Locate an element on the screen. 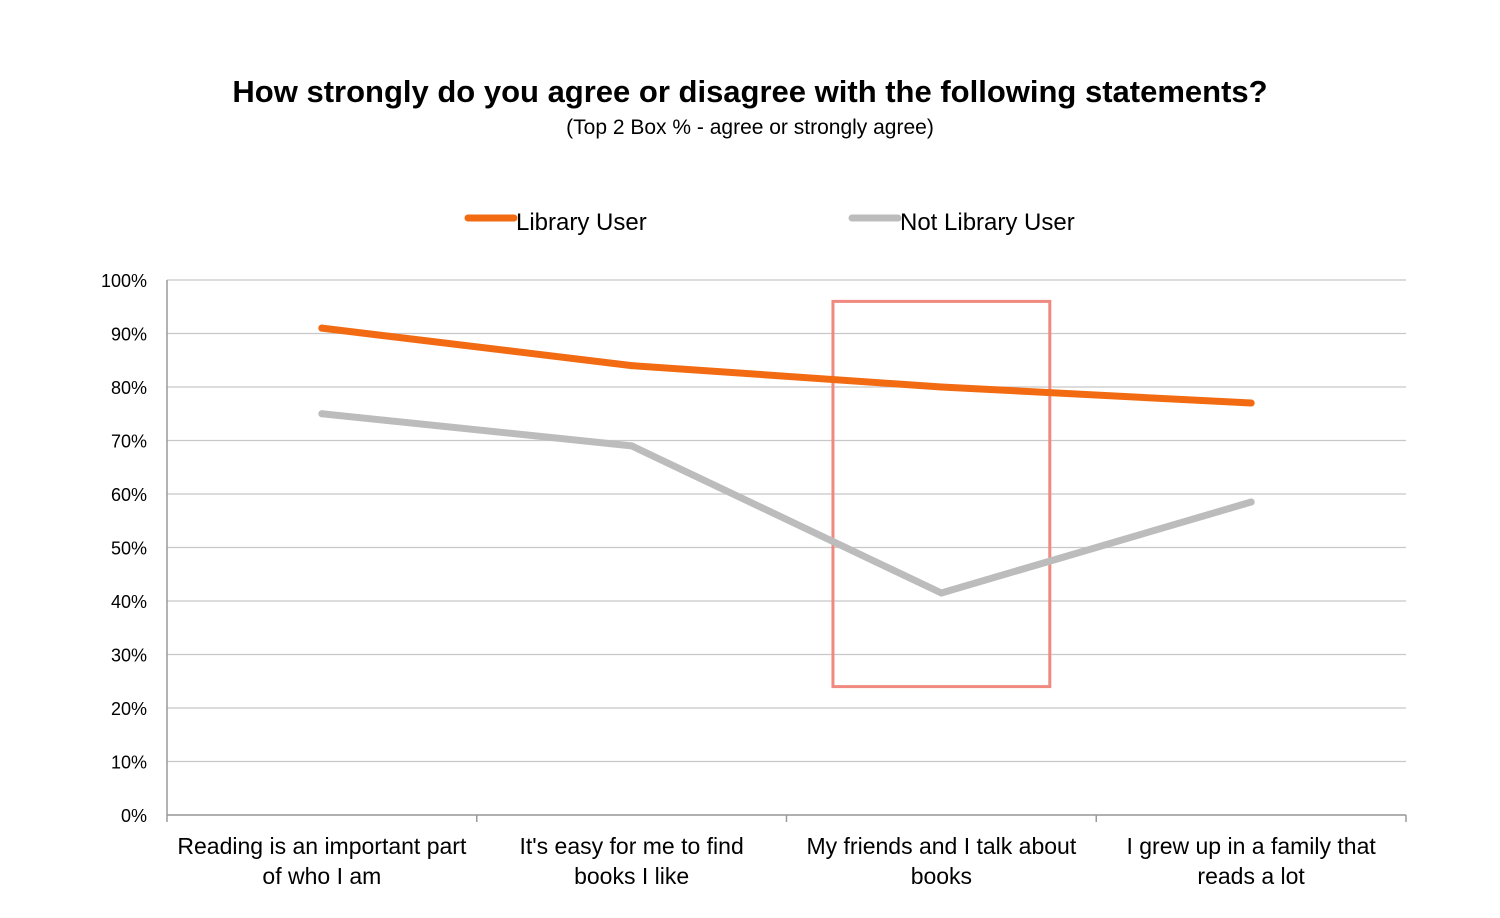  x-category-label-line: reads a lot is located at coordinates (1251, 876).